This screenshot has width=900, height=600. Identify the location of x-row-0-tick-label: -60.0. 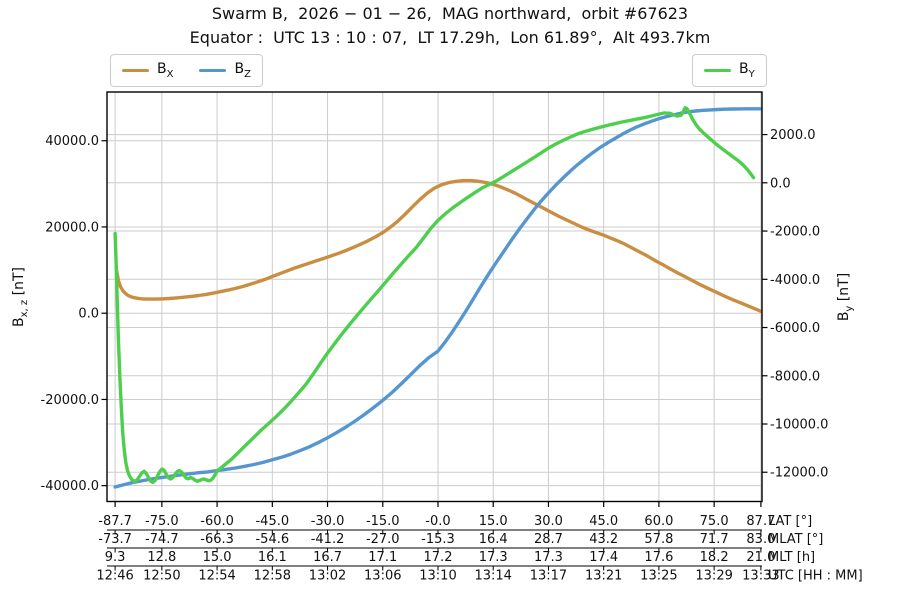
(217, 521).